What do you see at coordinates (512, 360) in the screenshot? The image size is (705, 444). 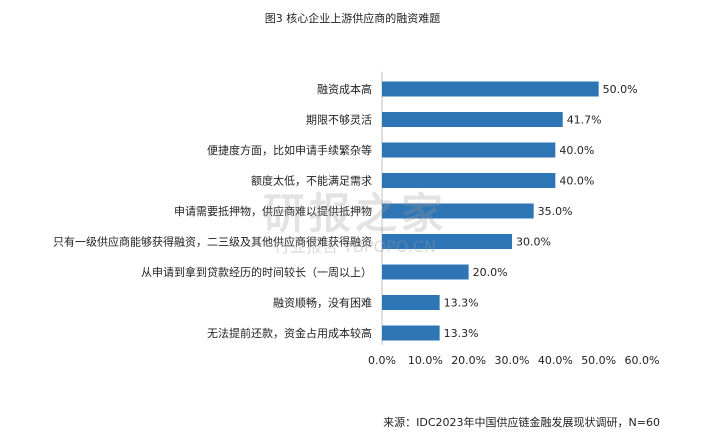 I see `x-tick-label: 30.0%` at bounding box center [512, 360].